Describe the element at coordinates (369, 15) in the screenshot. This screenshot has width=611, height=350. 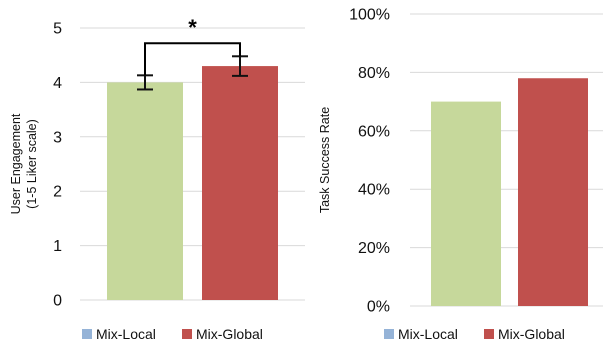
I see `success-y-tick-label: 100%` at that location.